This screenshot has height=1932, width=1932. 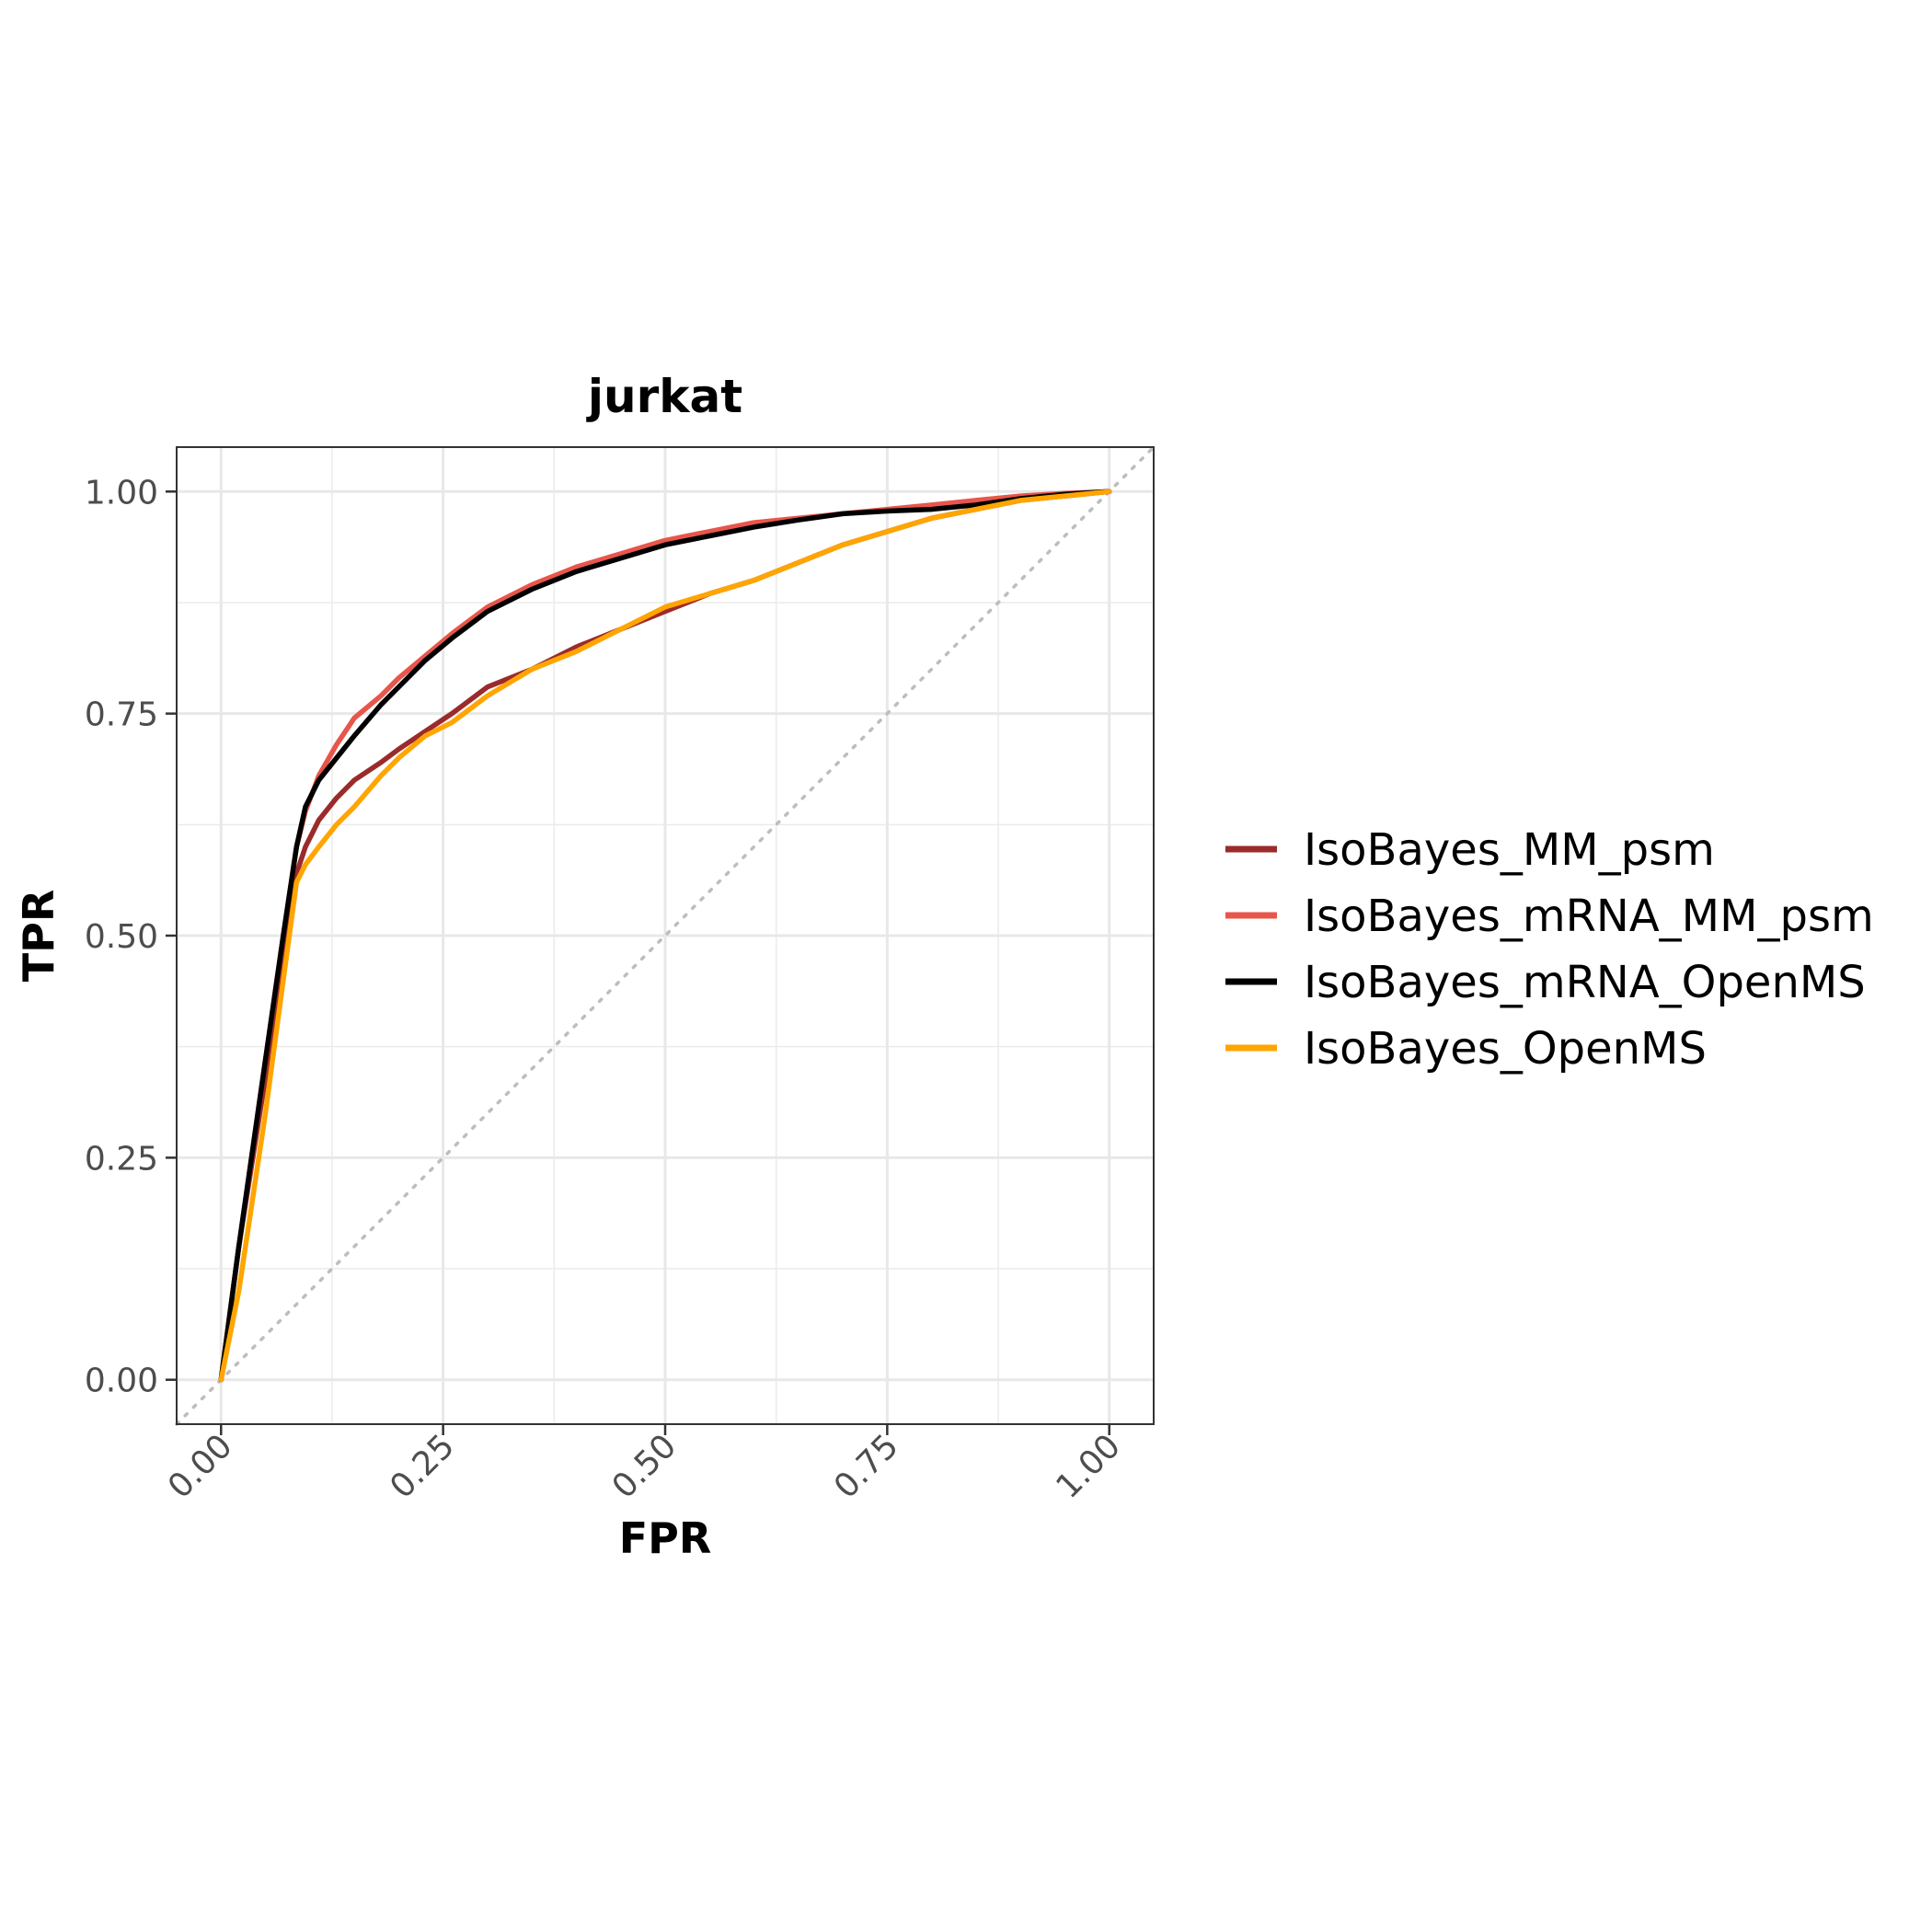 What do you see at coordinates (121, 937) in the screenshot?
I see `y-tick-label: 0.50` at bounding box center [121, 937].